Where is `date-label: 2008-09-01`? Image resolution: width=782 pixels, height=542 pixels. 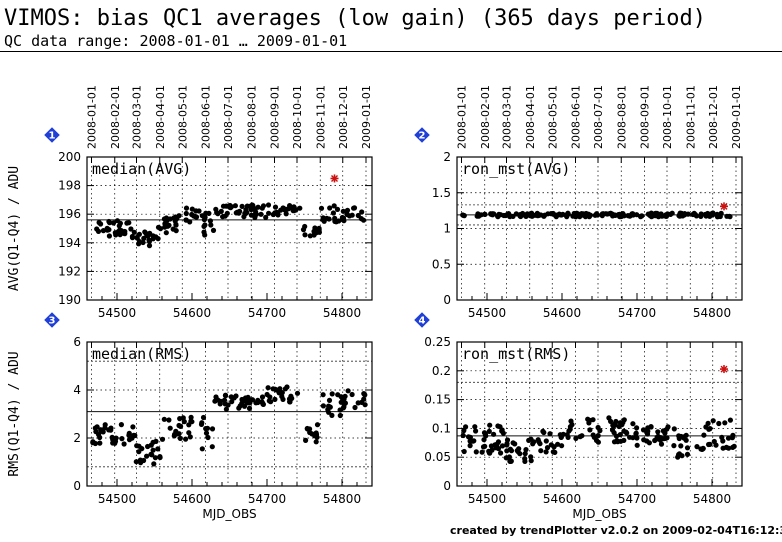 date-label: 2008-09-01 is located at coordinates (275, 117).